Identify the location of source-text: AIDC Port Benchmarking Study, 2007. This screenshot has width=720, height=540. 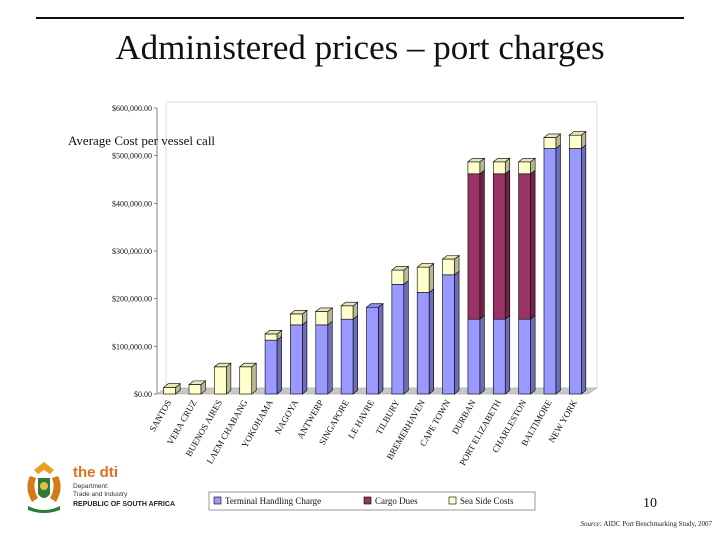
(657, 524).